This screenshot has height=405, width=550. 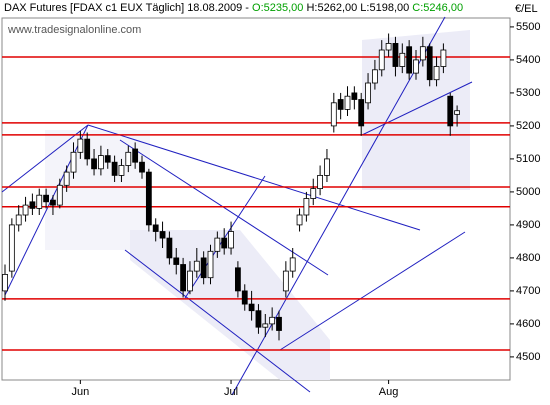 I want to click on close-label: C:5246,00, so click(x=437, y=8).